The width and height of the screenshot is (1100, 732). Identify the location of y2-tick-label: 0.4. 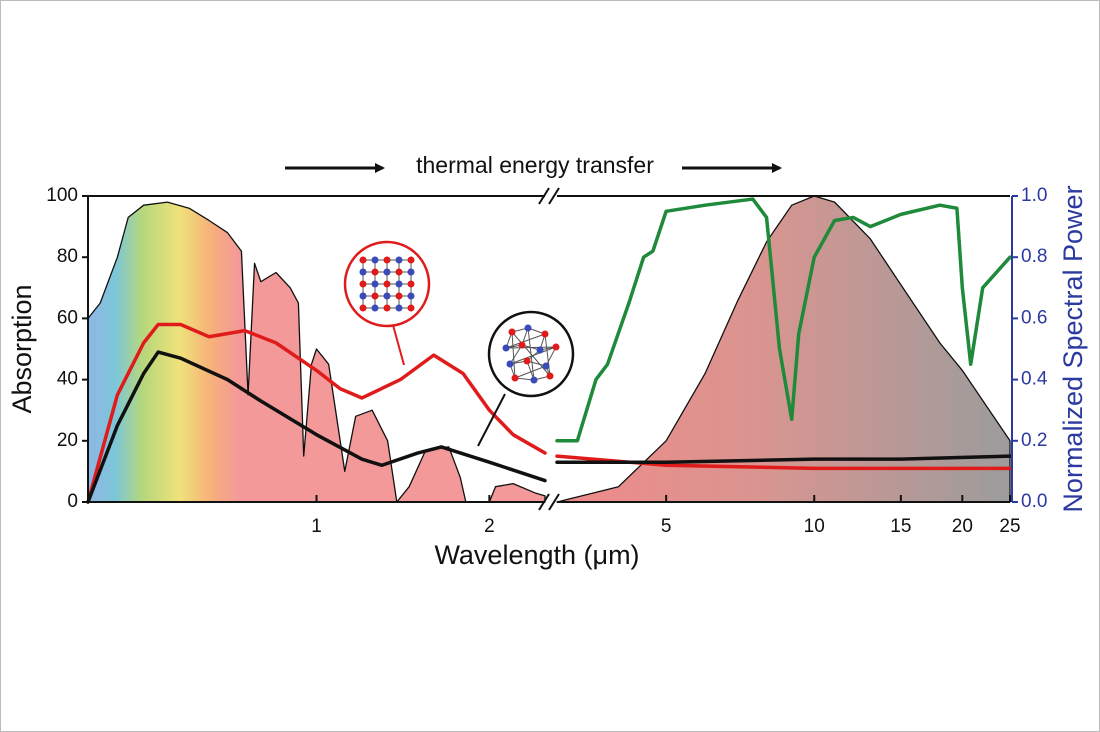
(1034, 379).